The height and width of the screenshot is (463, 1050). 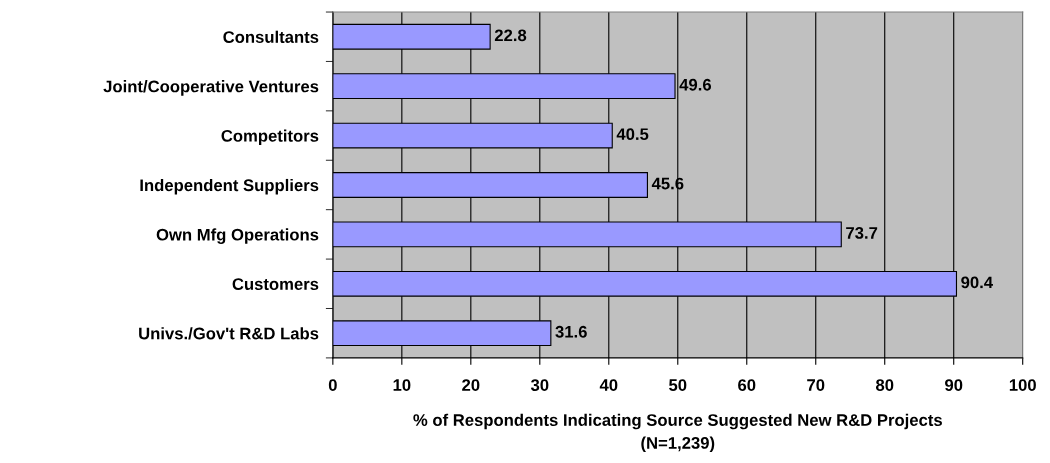 What do you see at coordinates (632, 134) in the screenshot?
I see `data-label: 40.5` at bounding box center [632, 134].